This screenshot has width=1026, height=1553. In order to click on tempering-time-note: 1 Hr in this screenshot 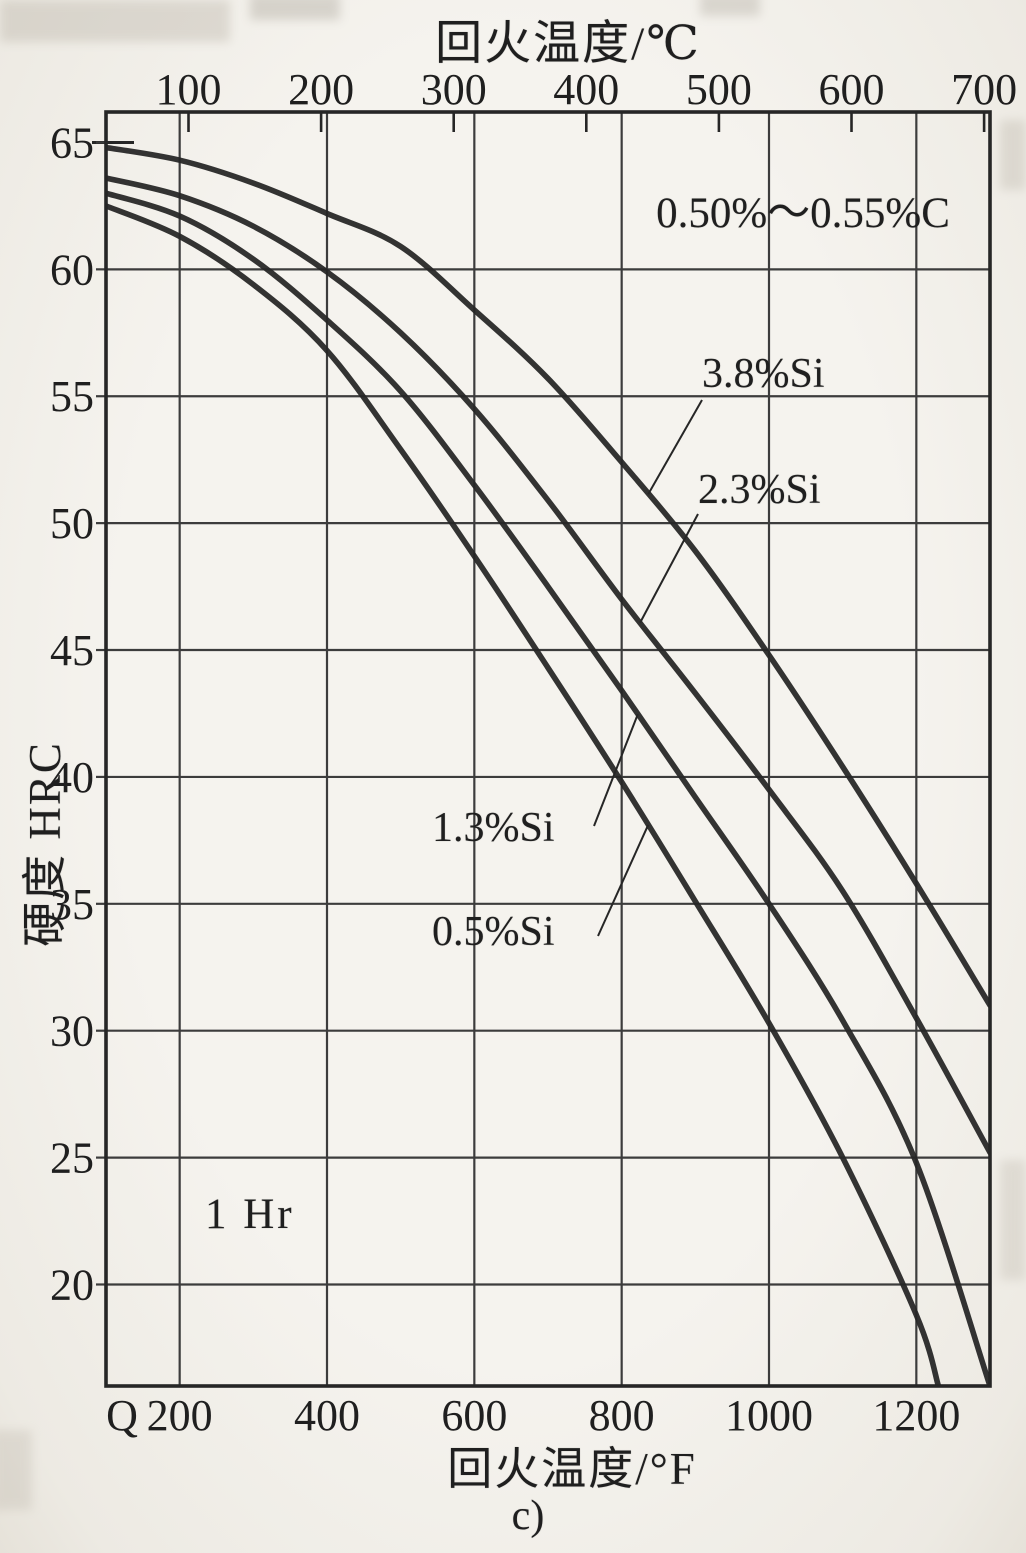, I will do `click(250, 1214)`.